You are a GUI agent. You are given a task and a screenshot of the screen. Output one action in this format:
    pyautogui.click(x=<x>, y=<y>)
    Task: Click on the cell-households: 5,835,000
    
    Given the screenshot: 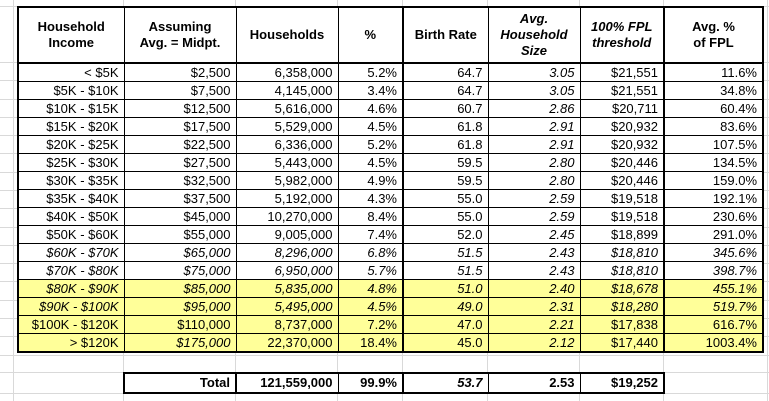 What is the action you would take?
    pyautogui.click(x=287, y=288)
    